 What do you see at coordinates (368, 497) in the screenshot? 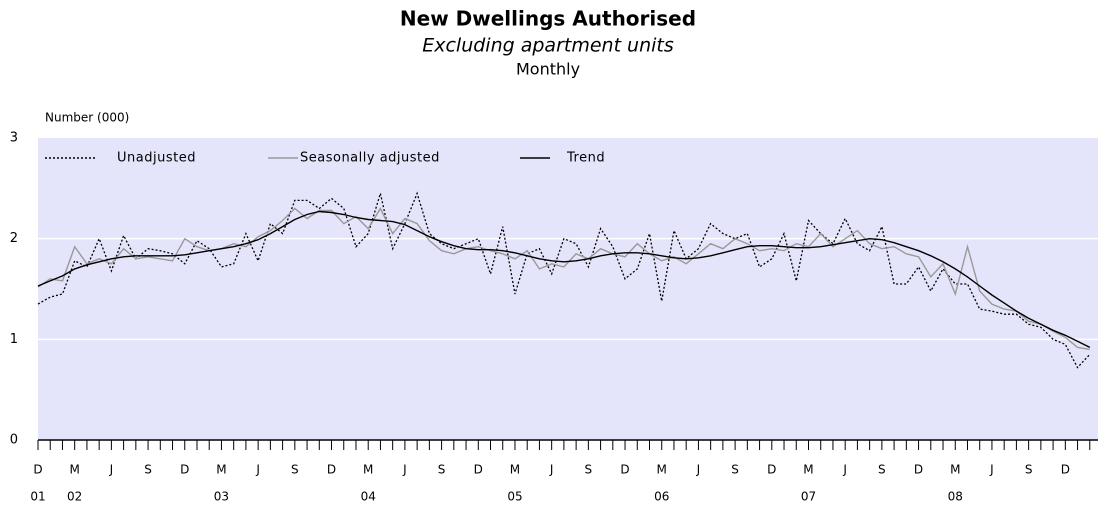
I see `x-year-label: 04` at bounding box center [368, 497].